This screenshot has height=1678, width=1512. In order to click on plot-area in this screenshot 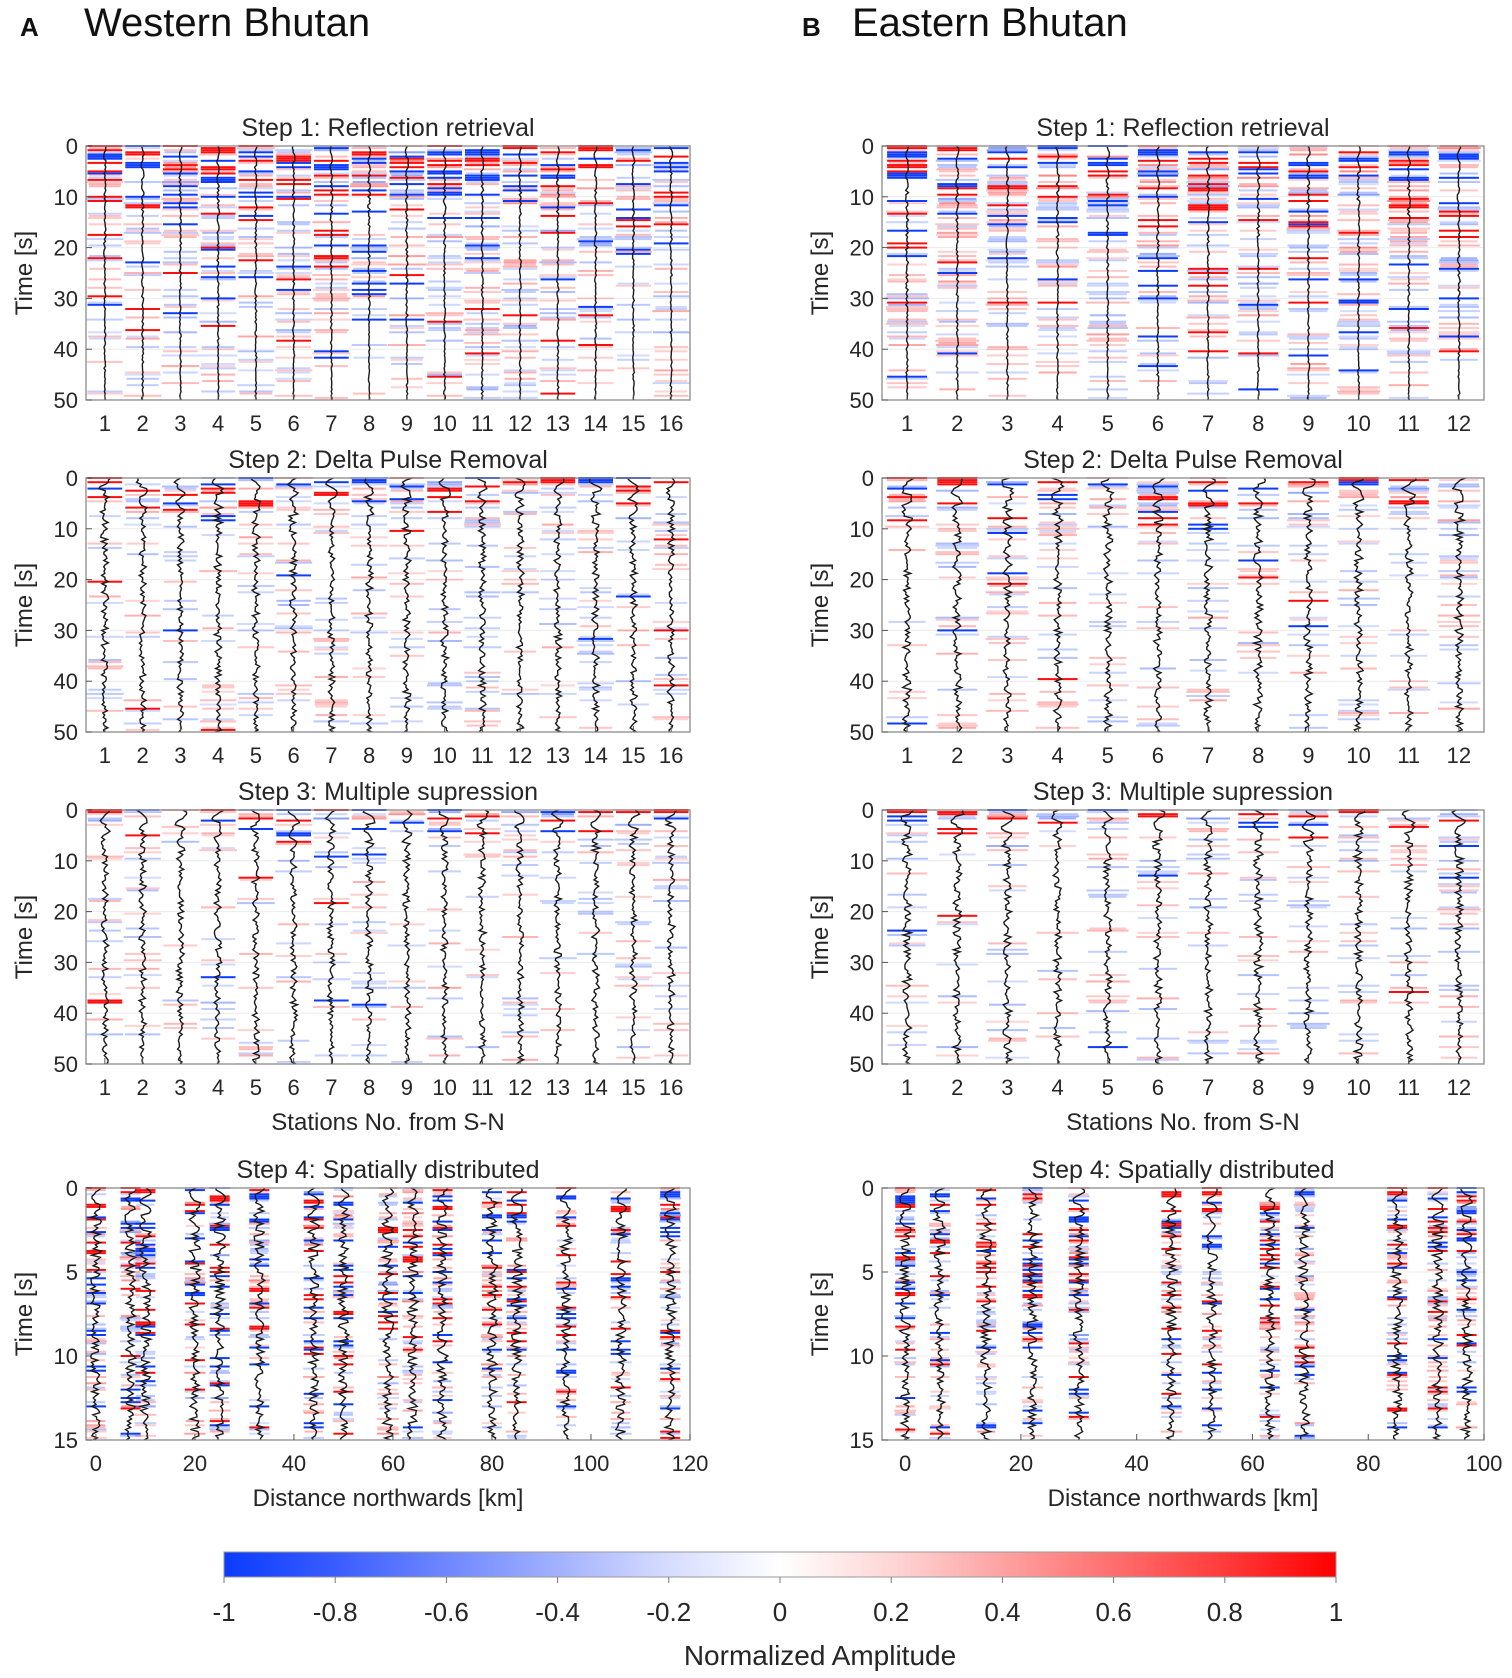, I will do `click(388, 1314)`.